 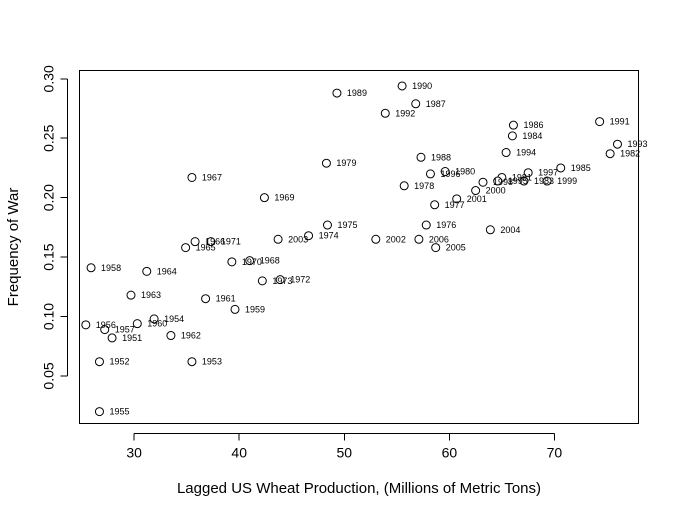 What do you see at coordinates (49, 316) in the screenshot?
I see `y-tick-label: 0.10` at bounding box center [49, 316].